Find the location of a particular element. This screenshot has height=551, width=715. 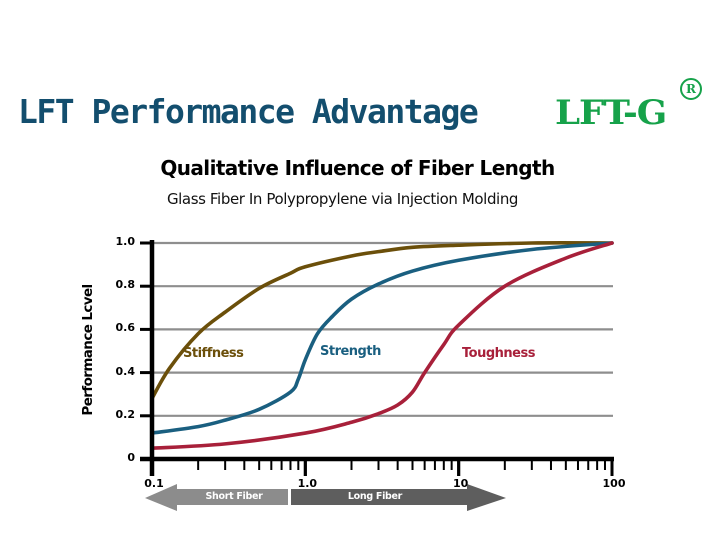

y-tick-label: 0.4 is located at coordinates (125, 371).